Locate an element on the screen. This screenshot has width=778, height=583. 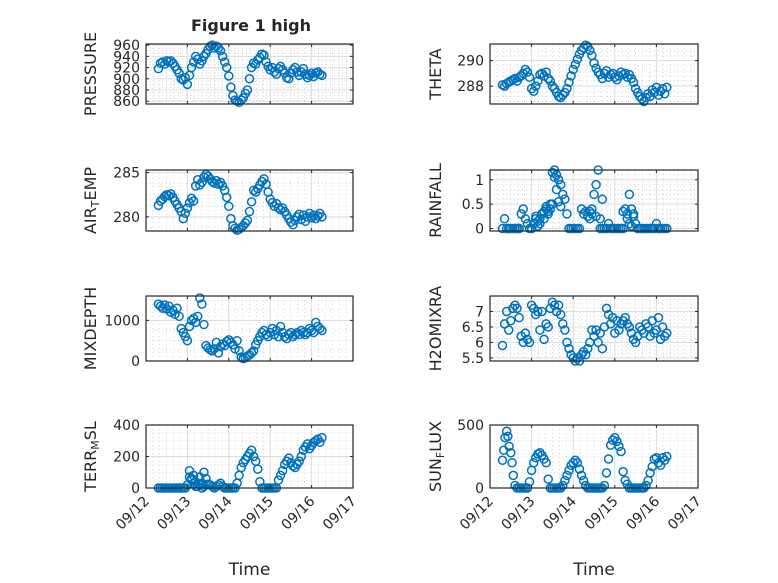
y-tick-label: 940 is located at coordinates (126, 57).